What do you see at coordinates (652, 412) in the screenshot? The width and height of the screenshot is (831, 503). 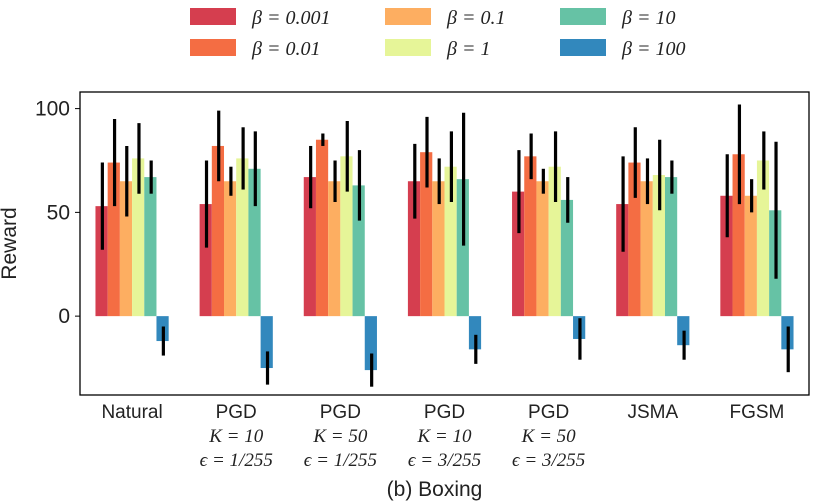 I see `x-tick-label: JSMA` at bounding box center [652, 412].